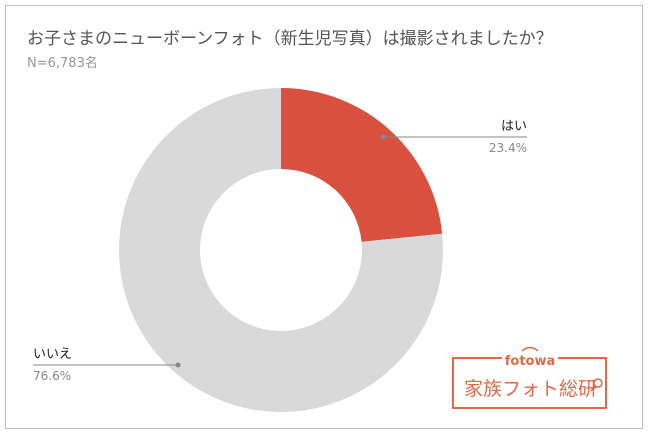 This screenshot has width=650, height=435. I want to click on slice-value-no: 76.6%, so click(52, 376).